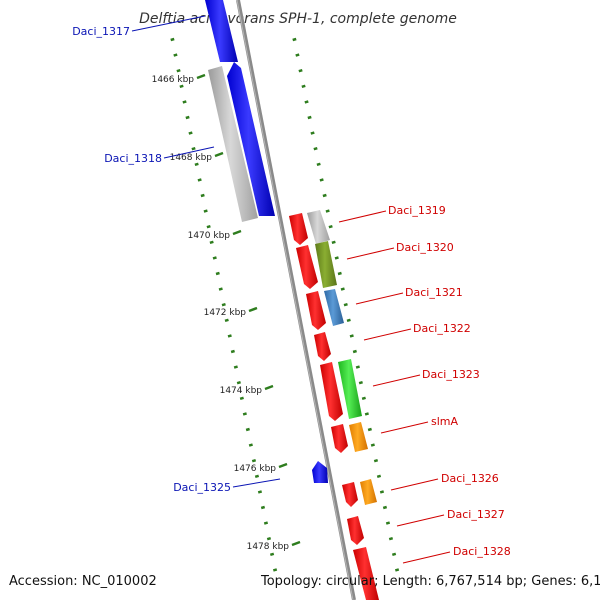 The image size is (600, 600). What do you see at coordinates (225, 313) in the screenshot?
I see `scale-label: 1472 kbp` at bounding box center [225, 313].